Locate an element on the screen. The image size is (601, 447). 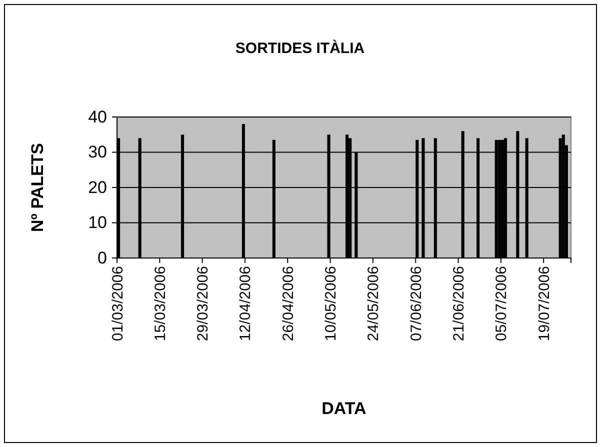
y-tick-label: 0 is located at coordinates (102, 258).